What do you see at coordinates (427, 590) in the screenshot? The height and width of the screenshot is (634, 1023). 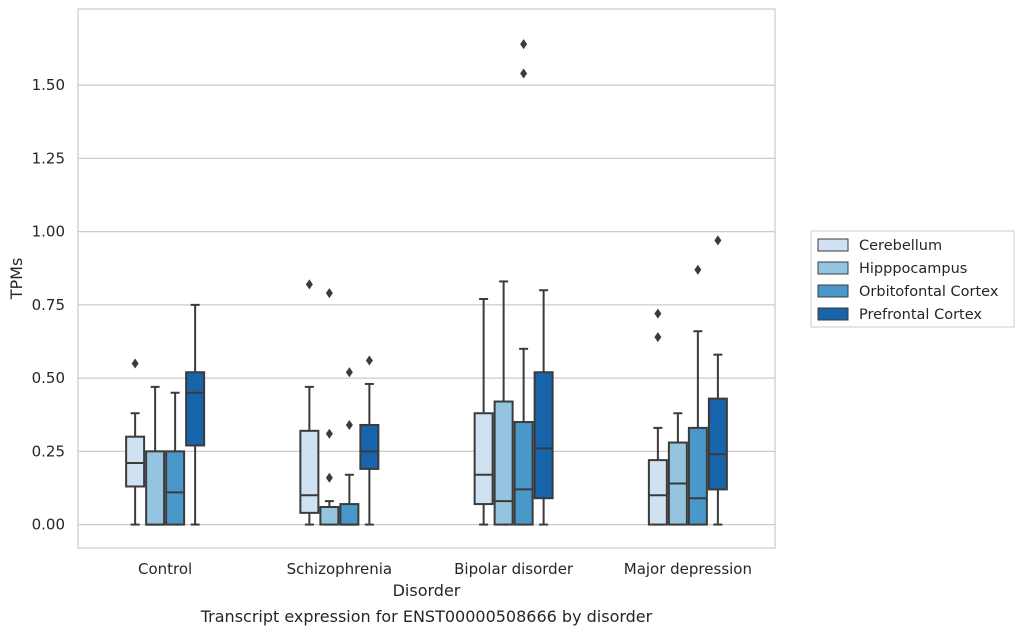 I see `x-axis-label: Disorder` at bounding box center [427, 590].